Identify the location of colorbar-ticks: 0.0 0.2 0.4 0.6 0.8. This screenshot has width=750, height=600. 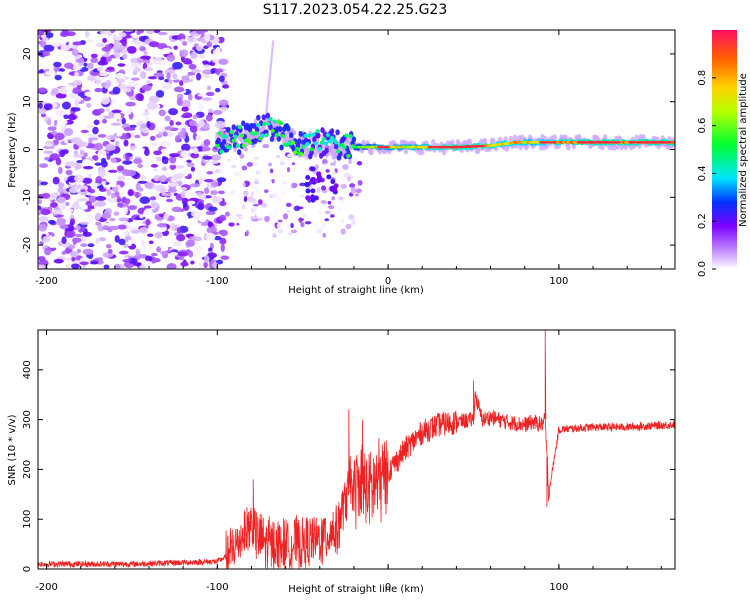
(706, 173).